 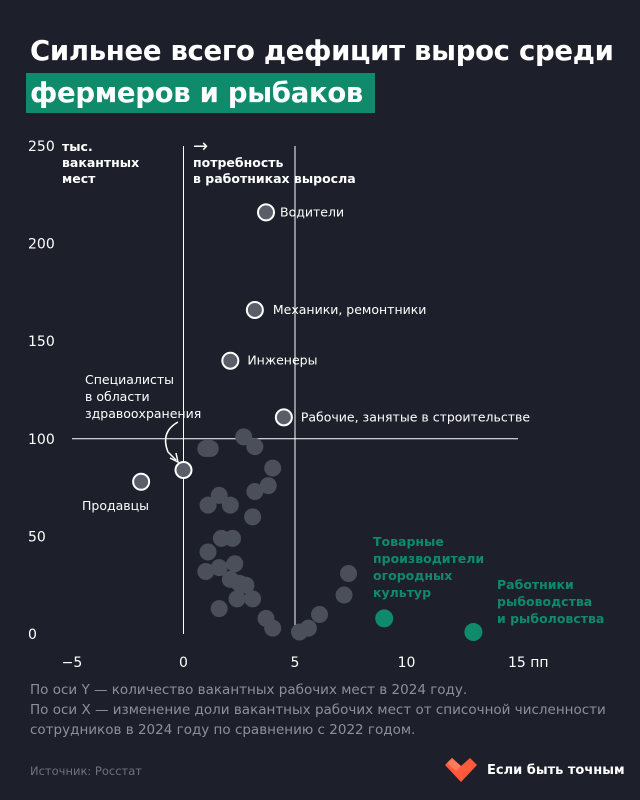 What do you see at coordinates (171, 441) in the screenshot?
I see `annotation-curve` at bounding box center [171, 441].